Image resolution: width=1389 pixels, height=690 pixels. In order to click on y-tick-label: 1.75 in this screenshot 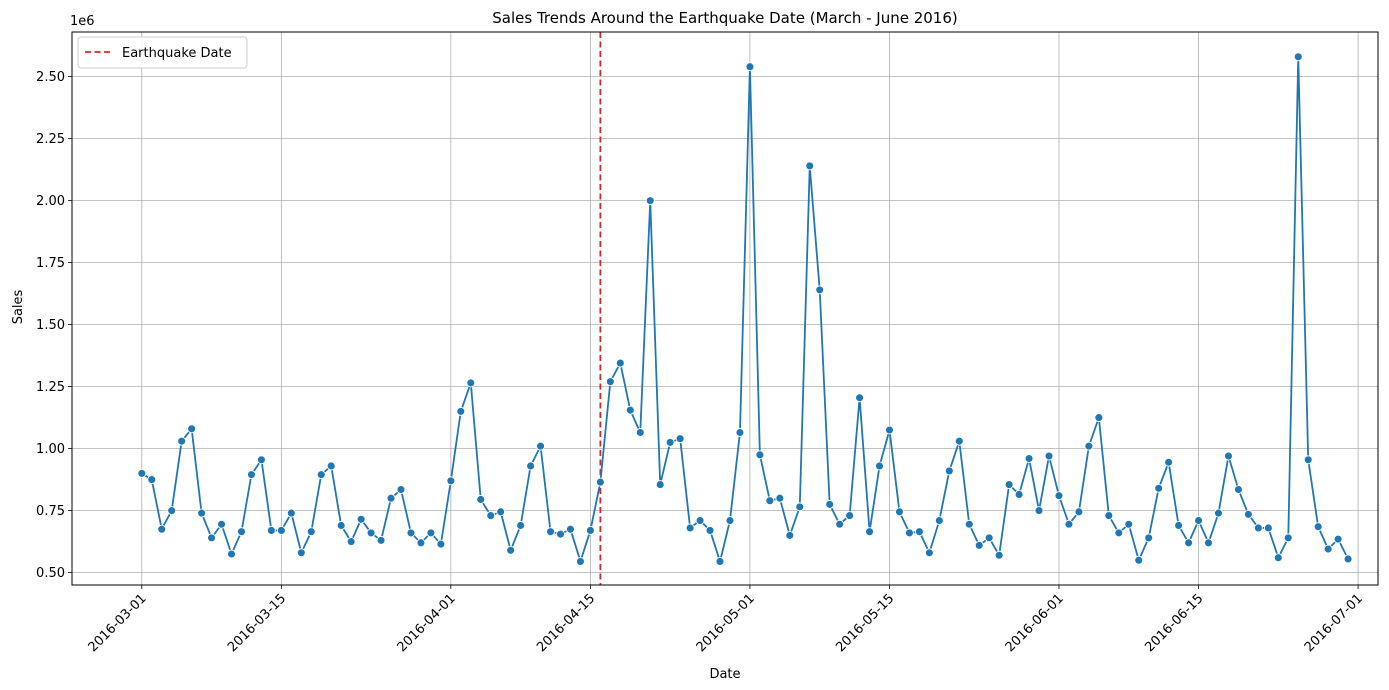, I will do `click(50, 263)`.